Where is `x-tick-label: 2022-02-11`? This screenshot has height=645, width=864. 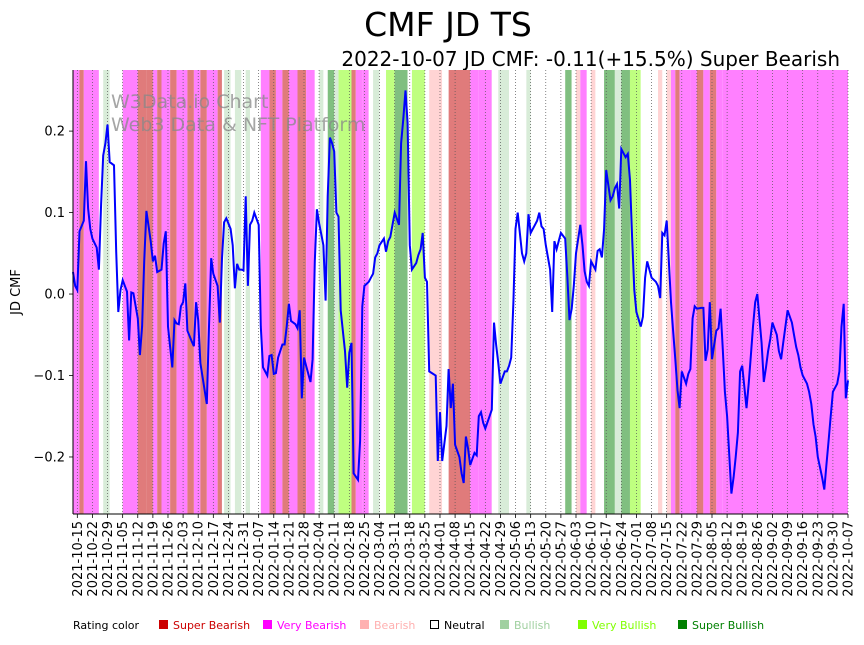 x-tick-label: 2022-02-11 is located at coordinates (335, 559).